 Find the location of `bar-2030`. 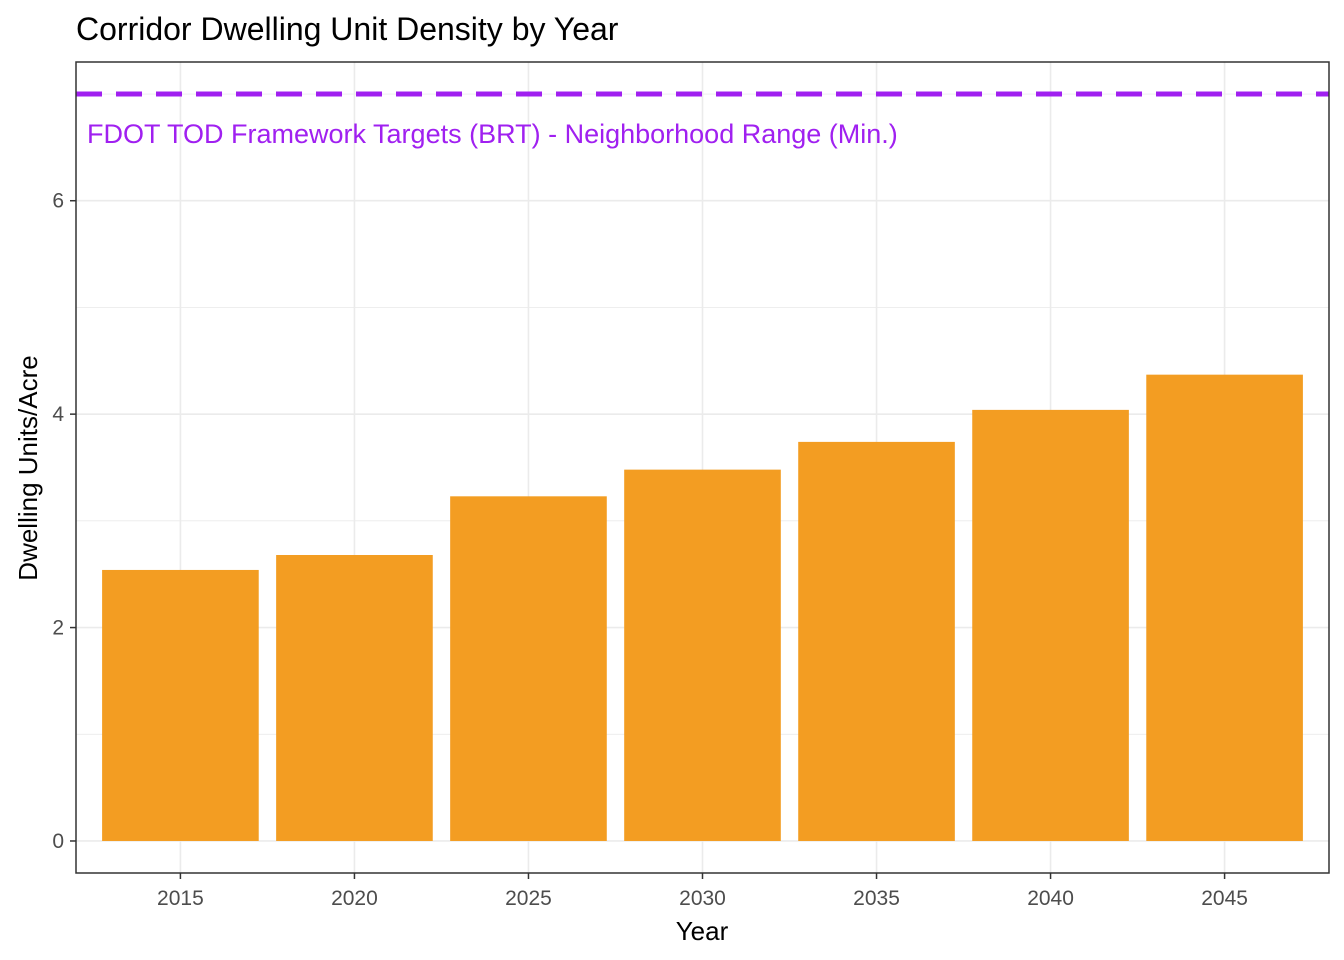

bar-2030 is located at coordinates (702, 655).